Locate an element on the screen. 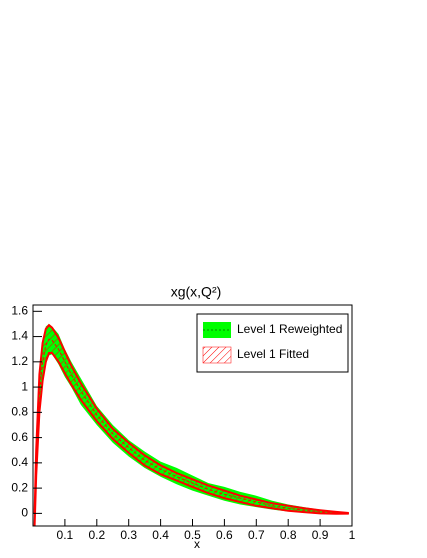 Image resolution: width=427 pixels, height=558 pixels. y-tick-label: 1 is located at coordinates (24, 386).